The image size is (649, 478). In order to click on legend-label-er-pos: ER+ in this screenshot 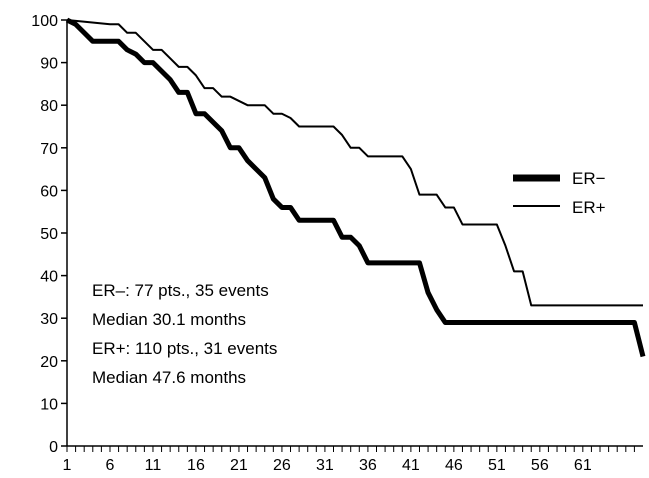, I will do `click(589, 207)`.